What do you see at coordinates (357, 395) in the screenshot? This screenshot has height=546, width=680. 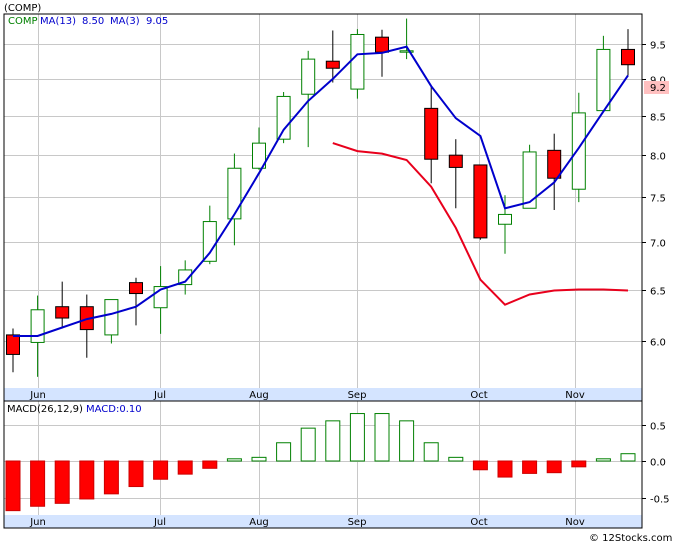 I see `month-label: Sep` at bounding box center [357, 395].